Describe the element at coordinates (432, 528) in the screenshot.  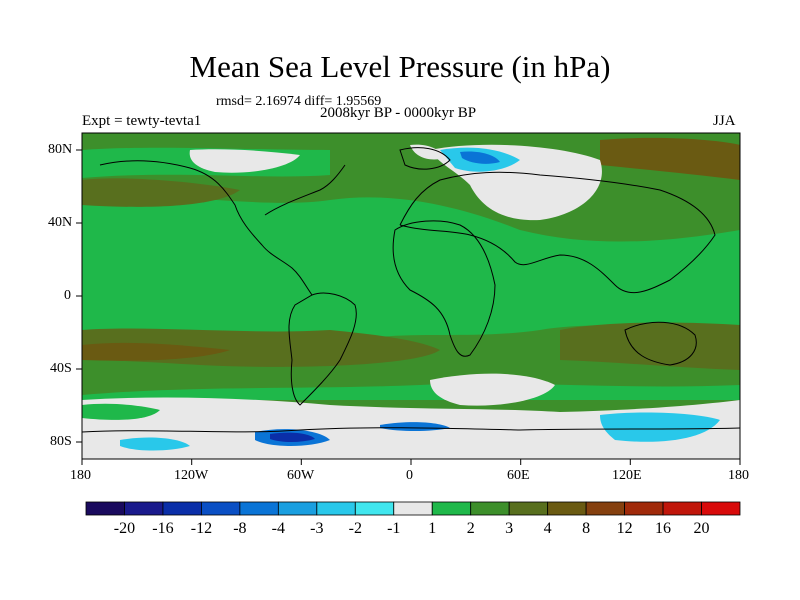
I see `colorbar-label: 1` at that location.